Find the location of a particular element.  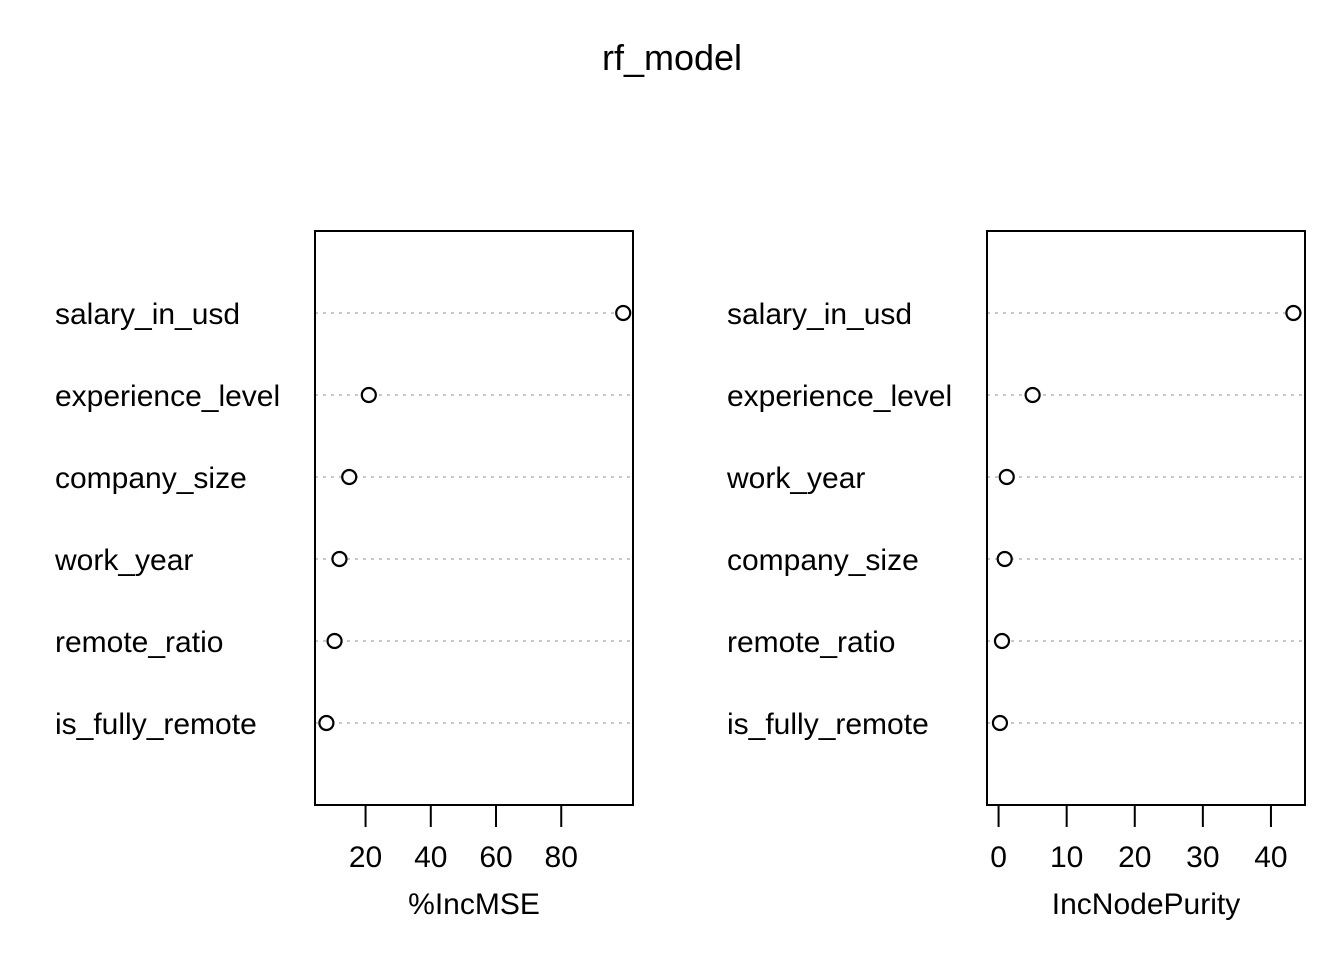

chart-title: rf_model is located at coordinates (672, 57).